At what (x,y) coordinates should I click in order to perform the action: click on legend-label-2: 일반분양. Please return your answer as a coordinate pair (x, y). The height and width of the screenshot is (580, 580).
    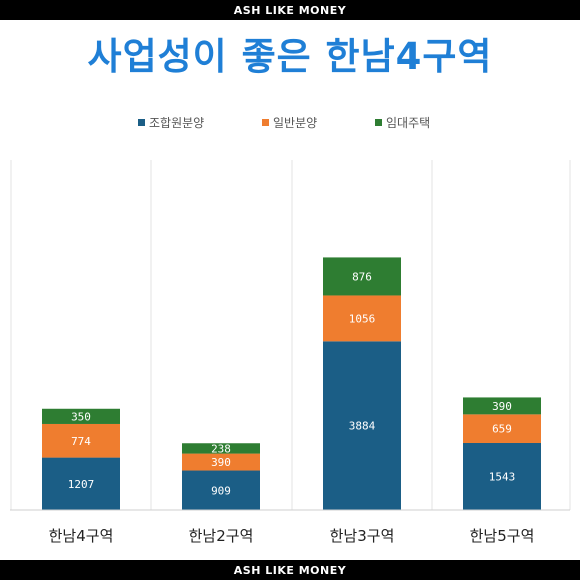
    Looking at the image, I should click on (295, 123).